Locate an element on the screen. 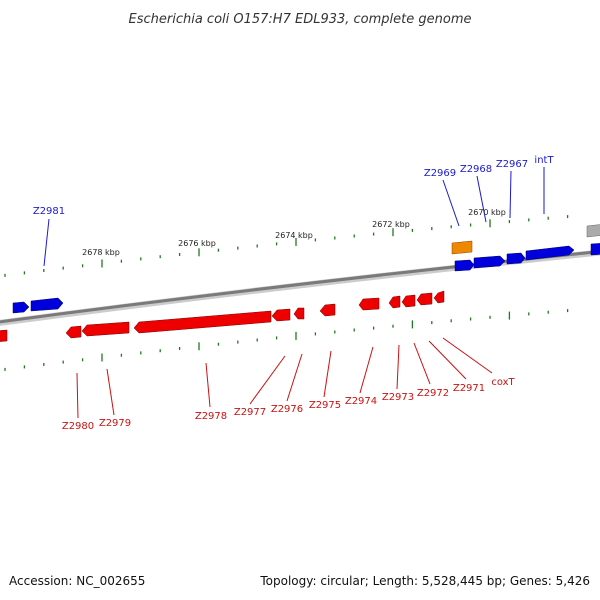  gene-label-Z2967: Z2967 is located at coordinates (512, 164).